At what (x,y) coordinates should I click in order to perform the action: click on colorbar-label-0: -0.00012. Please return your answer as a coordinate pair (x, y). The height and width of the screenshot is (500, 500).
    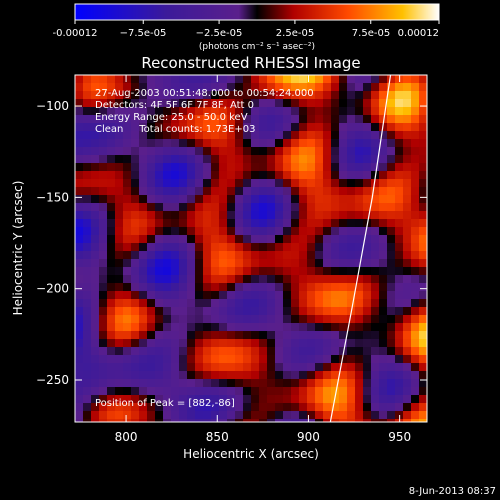
    Looking at the image, I should click on (75, 33).